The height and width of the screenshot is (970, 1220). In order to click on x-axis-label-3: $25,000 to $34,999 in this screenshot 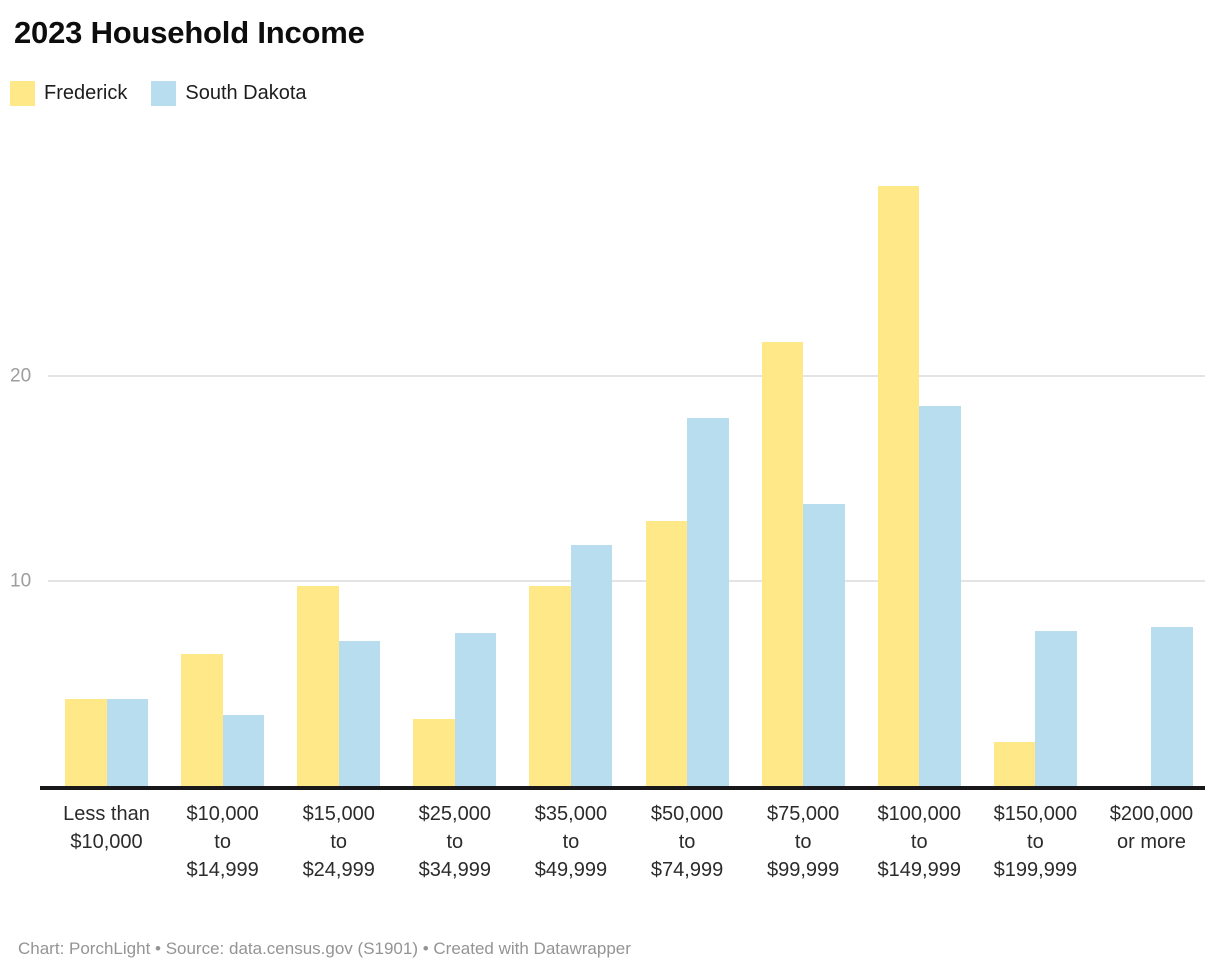, I will do `click(454, 842)`.